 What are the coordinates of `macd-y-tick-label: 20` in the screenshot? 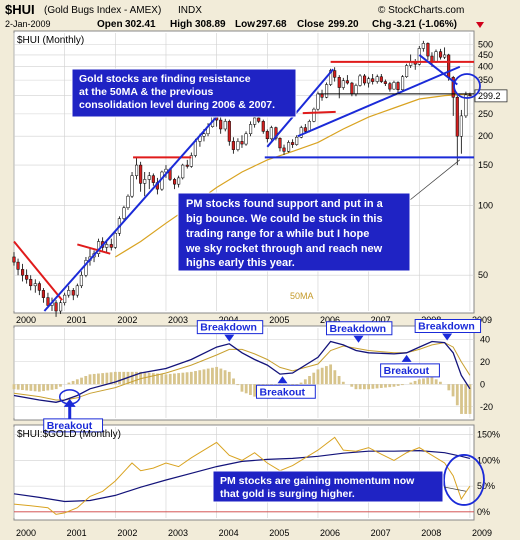 It's located at (485, 362).